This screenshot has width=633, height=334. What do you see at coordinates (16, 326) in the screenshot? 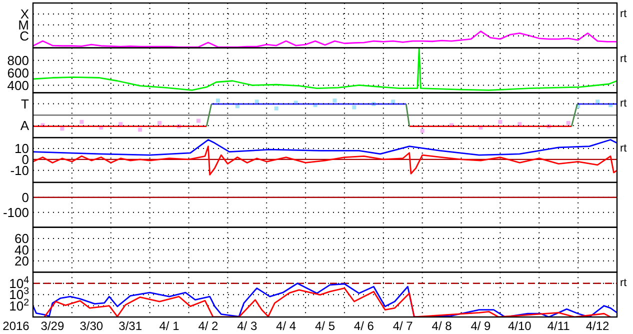
I see `x-axis-title: 2016` at bounding box center [16, 326].